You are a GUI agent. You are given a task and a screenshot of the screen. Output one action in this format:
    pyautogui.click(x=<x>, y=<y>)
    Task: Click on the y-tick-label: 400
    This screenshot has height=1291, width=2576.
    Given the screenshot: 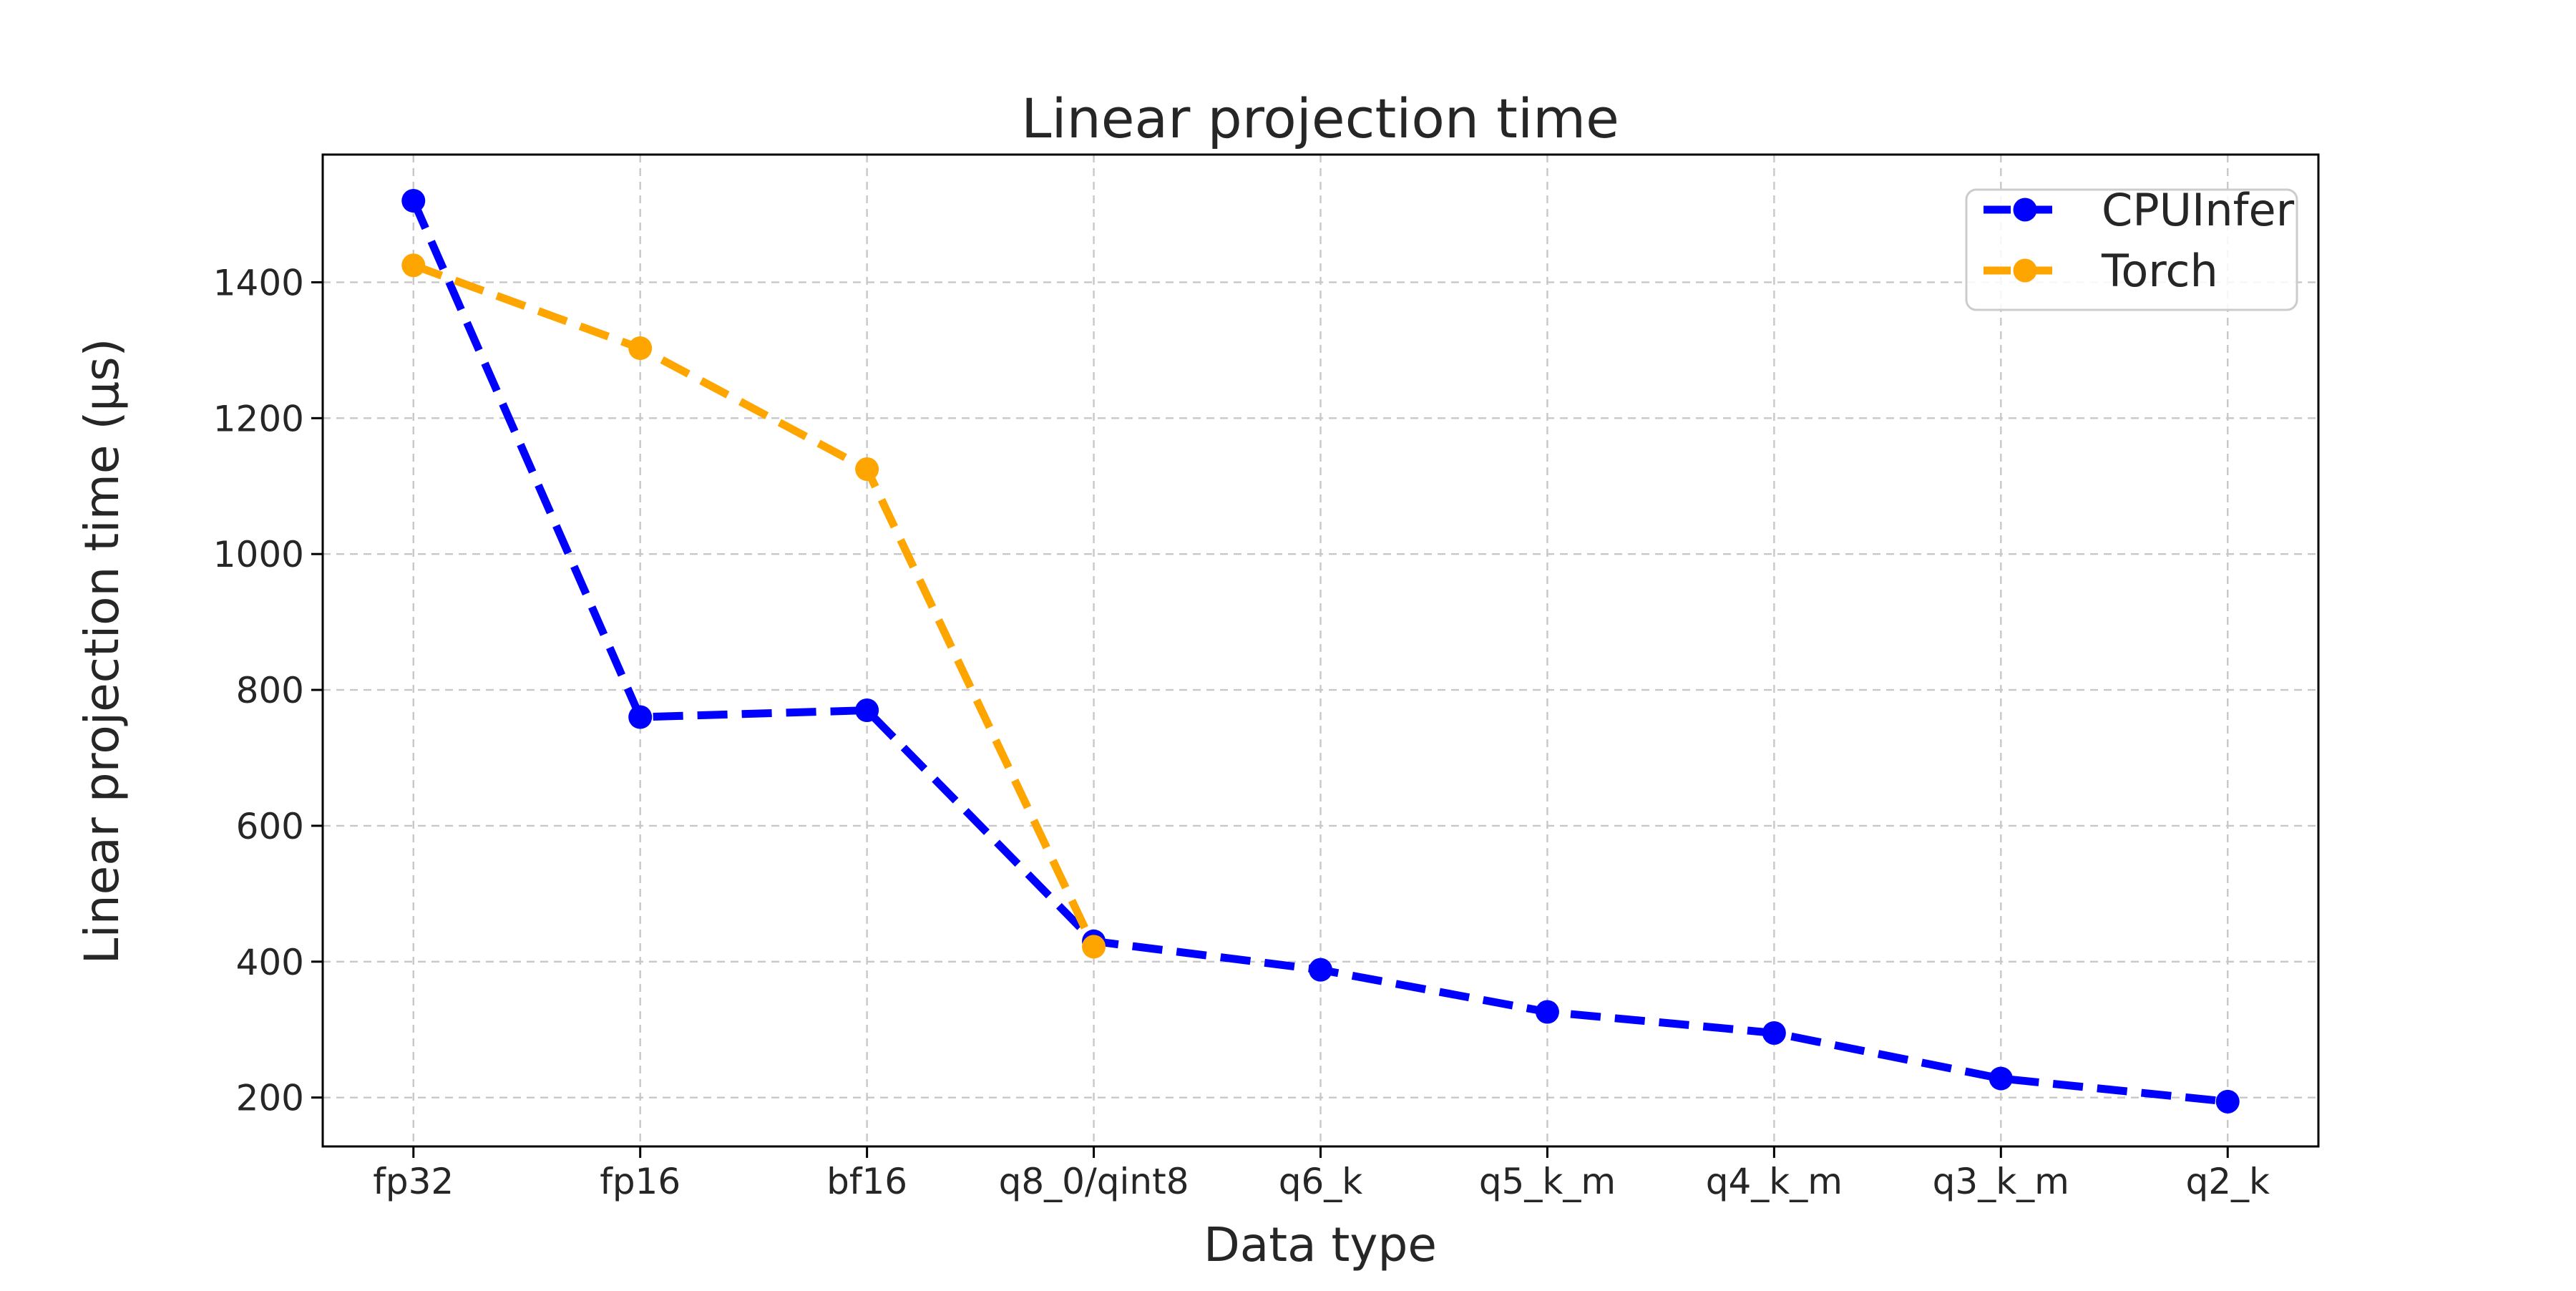 What is the action you would take?
    pyautogui.click(x=270, y=962)
    